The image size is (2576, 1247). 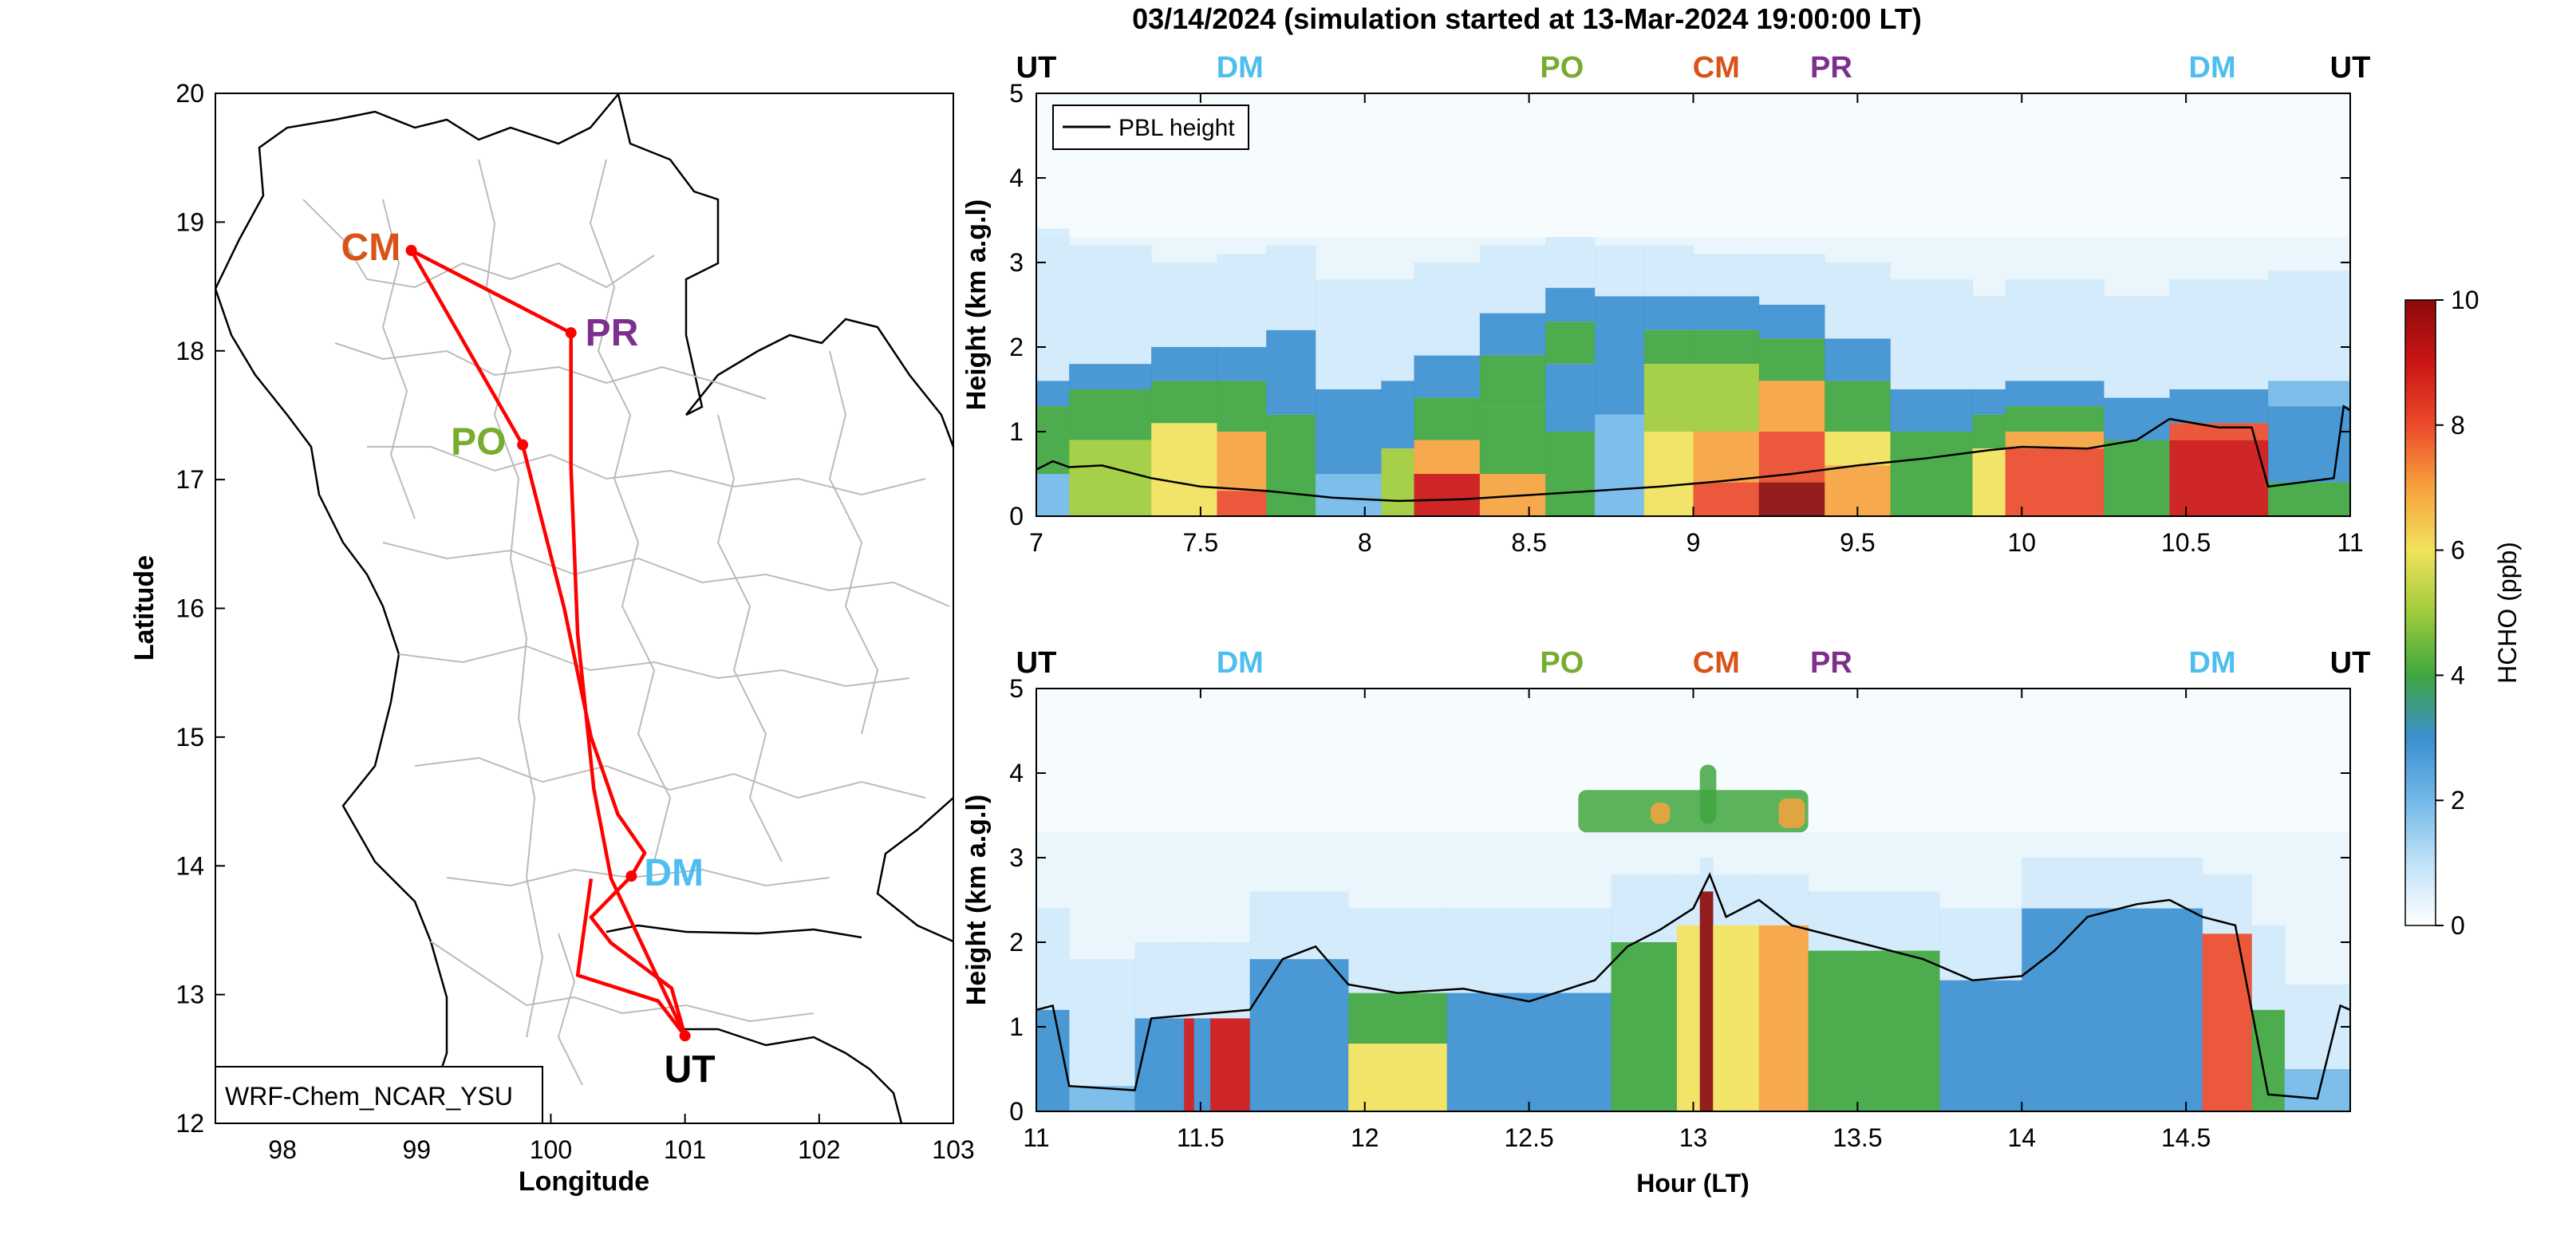 I want to click on site-label-po: PO, so click(x=478, y=442).